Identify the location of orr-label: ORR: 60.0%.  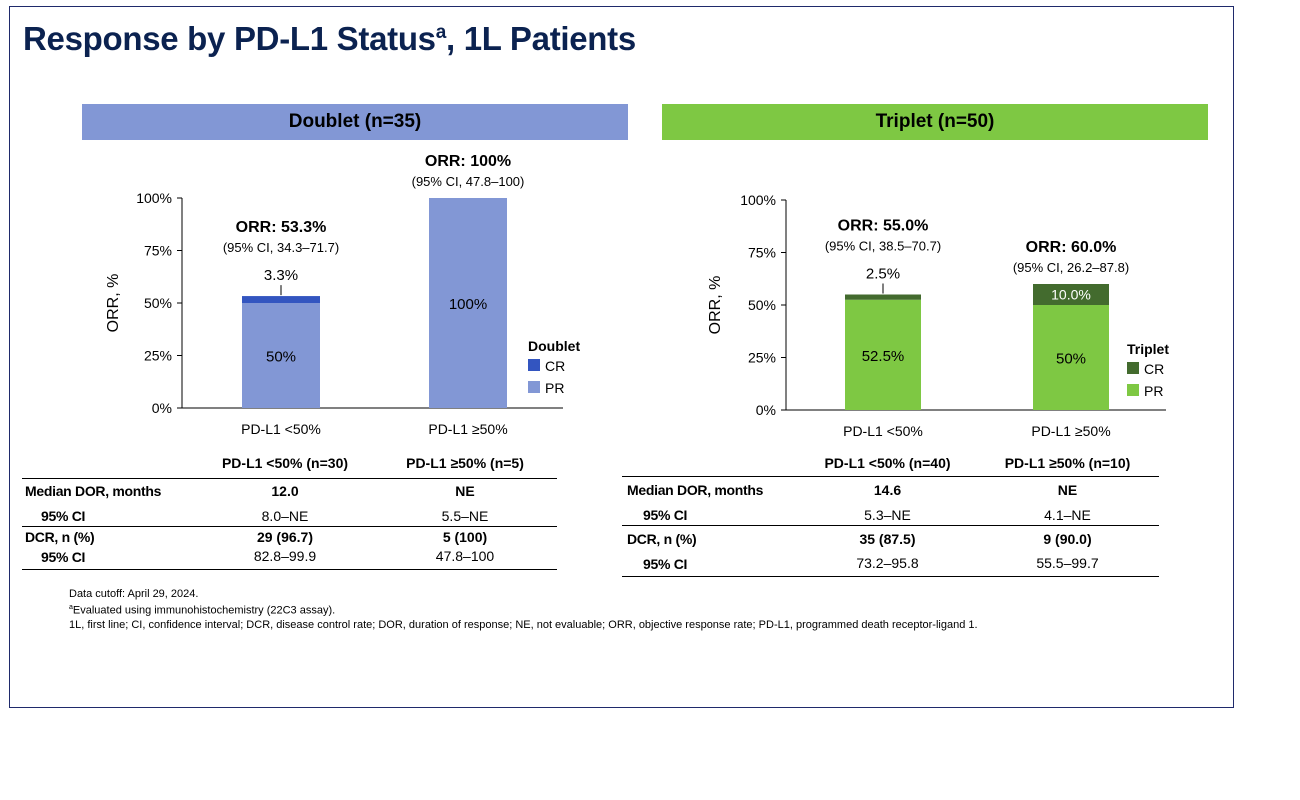
(1071, 247).